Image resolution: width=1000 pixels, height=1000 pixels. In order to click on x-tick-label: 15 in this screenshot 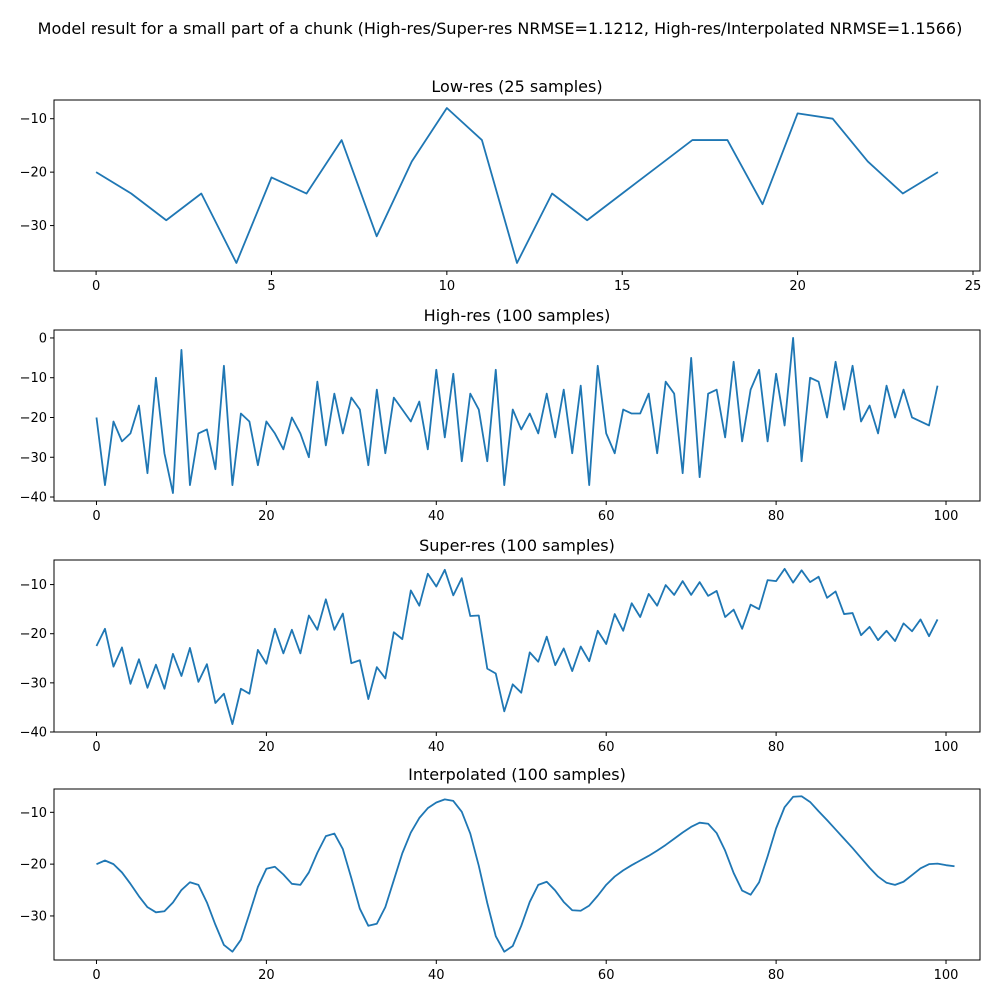, I will do `click(622, 286)`.